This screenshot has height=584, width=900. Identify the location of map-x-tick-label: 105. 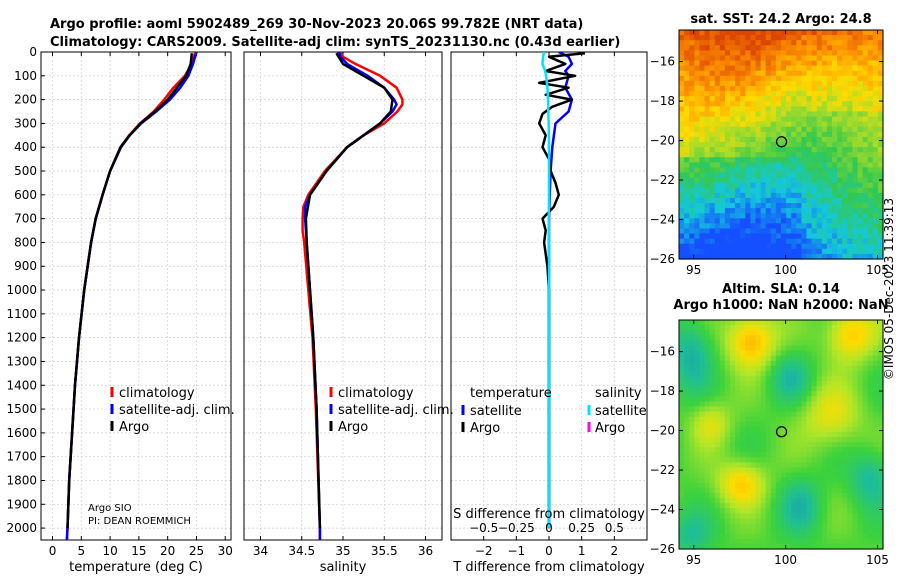
(877, 560).